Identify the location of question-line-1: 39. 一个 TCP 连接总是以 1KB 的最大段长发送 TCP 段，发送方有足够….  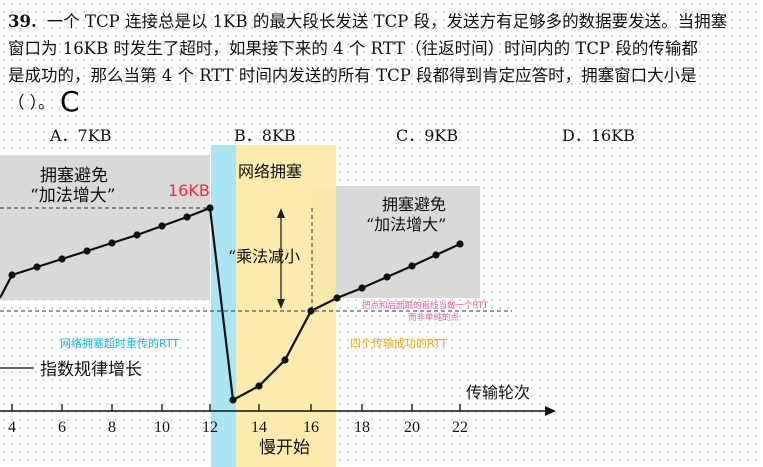
(382, 21).